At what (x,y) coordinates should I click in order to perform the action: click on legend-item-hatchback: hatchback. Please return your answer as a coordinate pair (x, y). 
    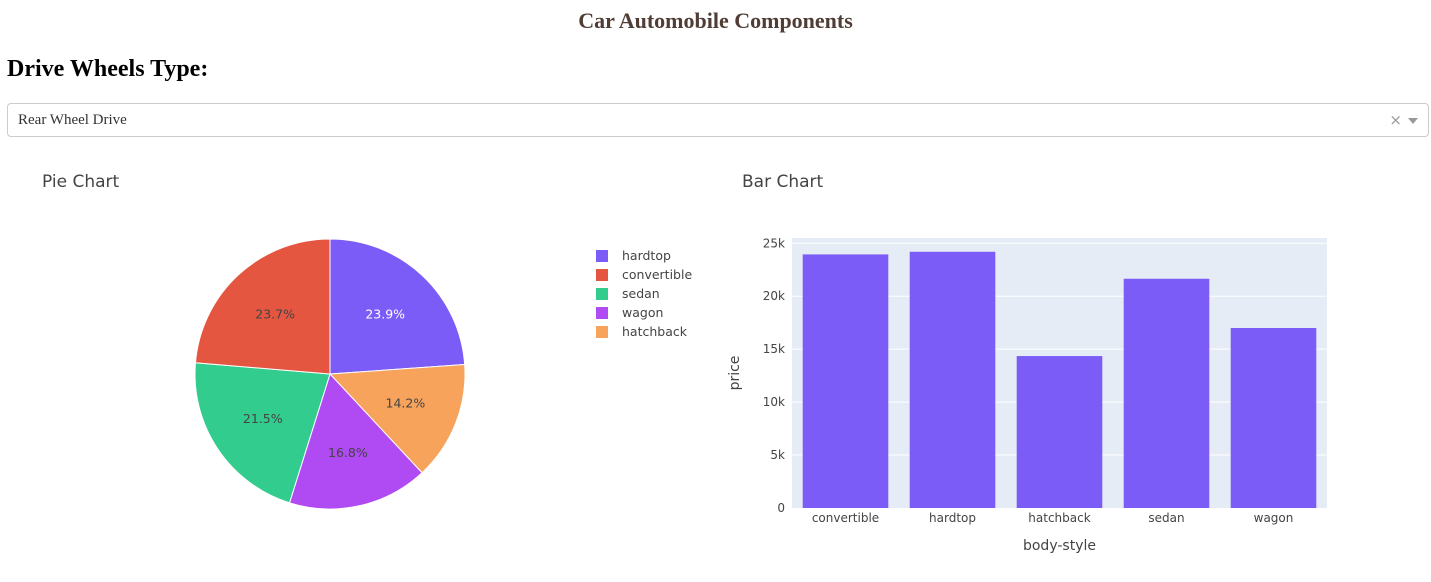
    Looking at the image, I should click on (644, 331).